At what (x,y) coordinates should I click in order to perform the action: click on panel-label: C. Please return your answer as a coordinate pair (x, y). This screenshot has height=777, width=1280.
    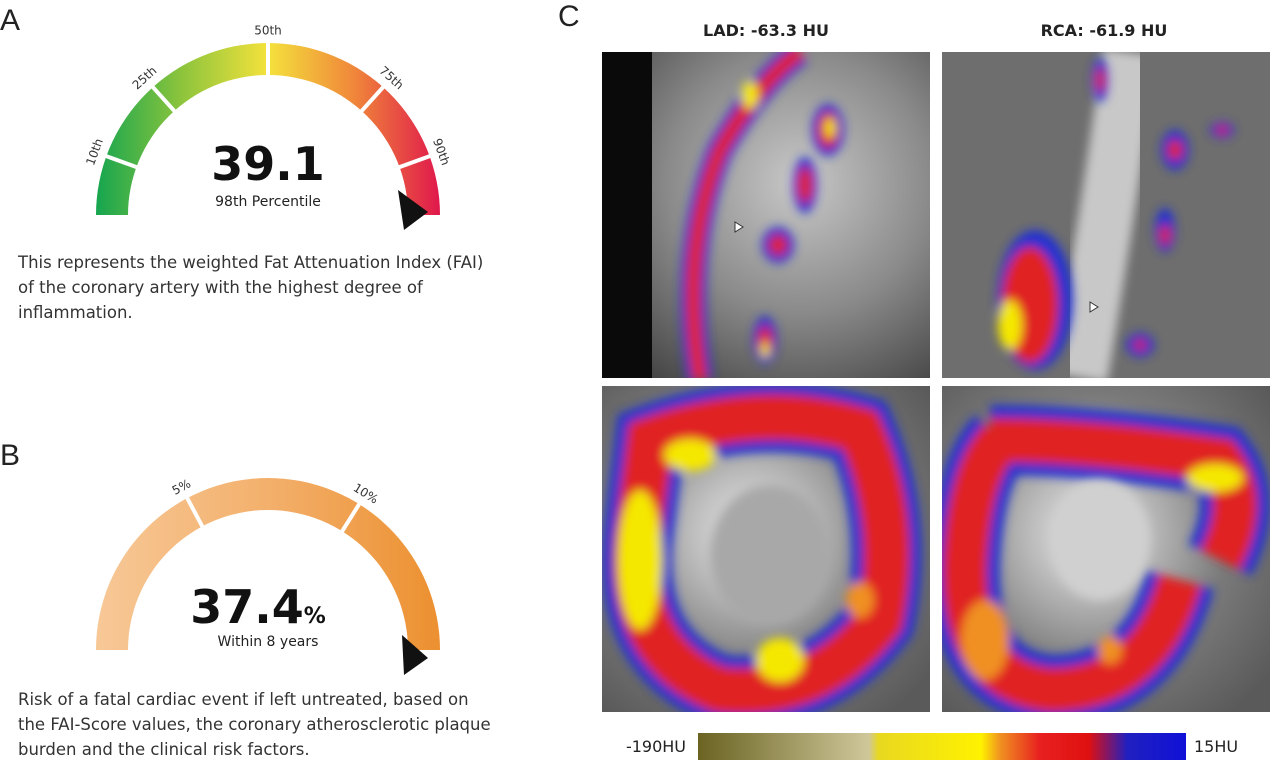
    Looking at the image, I should click on (569, 16).